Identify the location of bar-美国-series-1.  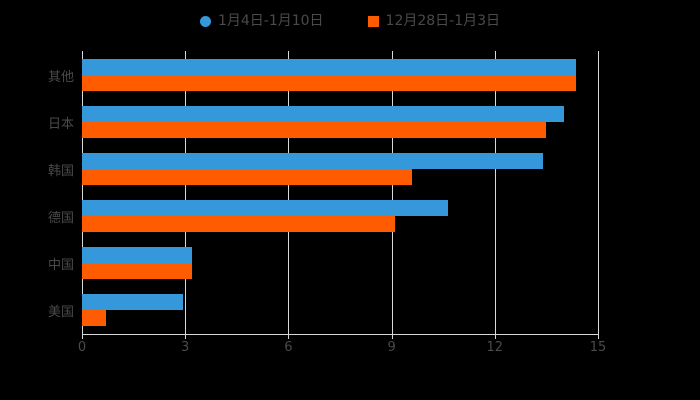
(133, 302).